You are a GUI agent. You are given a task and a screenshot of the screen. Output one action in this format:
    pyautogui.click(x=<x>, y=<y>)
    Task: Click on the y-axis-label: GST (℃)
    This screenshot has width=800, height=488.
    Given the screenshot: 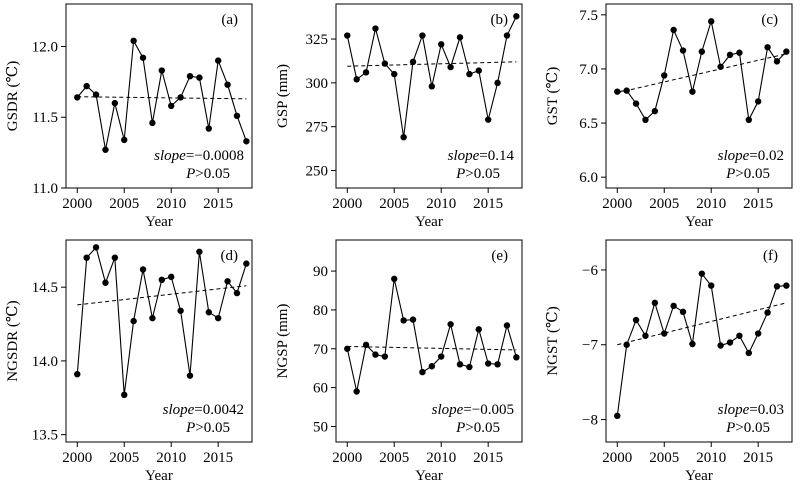 What is the action you would take?
    pyautogui.click(x=553, y=96)
    